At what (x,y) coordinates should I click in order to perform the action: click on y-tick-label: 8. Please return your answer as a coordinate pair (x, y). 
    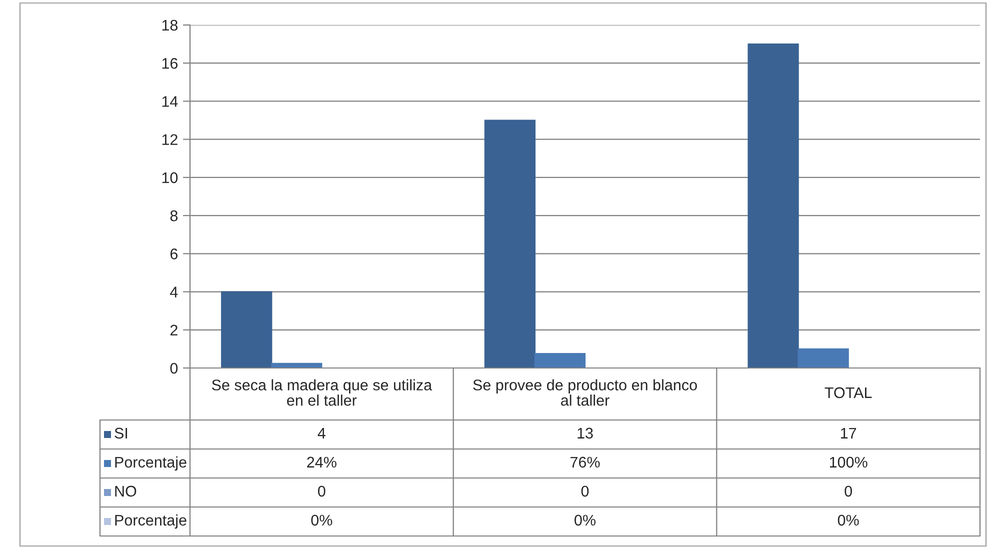
    Looking at the image, I should click on (174, 216).